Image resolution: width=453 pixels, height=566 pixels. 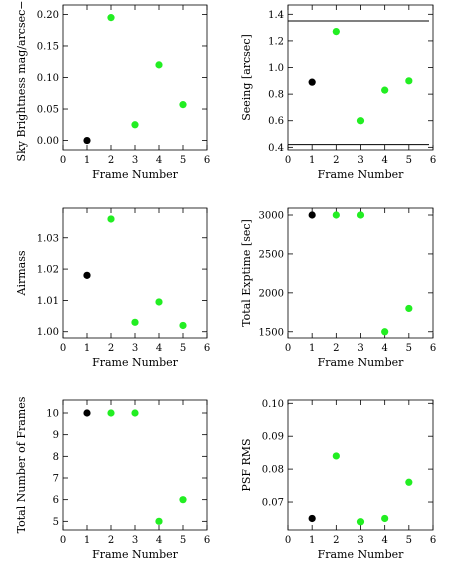 I want to click on y-tick-label: 0.20, so click(x=48, y=15).